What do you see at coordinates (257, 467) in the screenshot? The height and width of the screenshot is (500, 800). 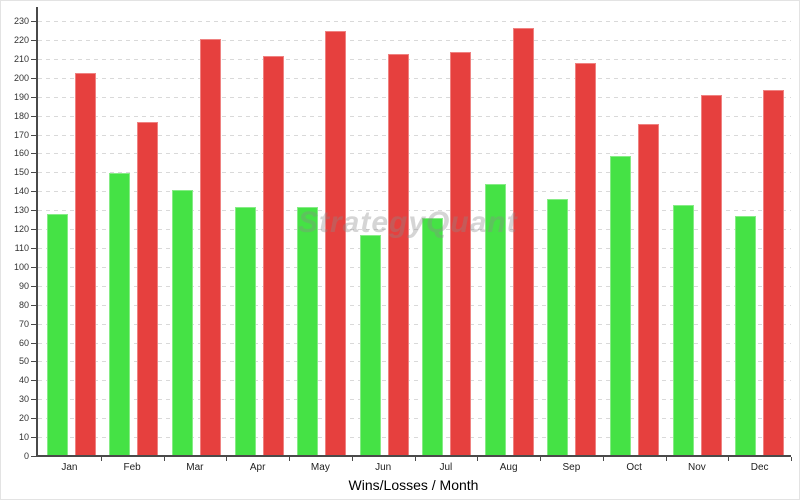 I see `x-tick-label-apr: Apr` at bounding box center [257, 467].